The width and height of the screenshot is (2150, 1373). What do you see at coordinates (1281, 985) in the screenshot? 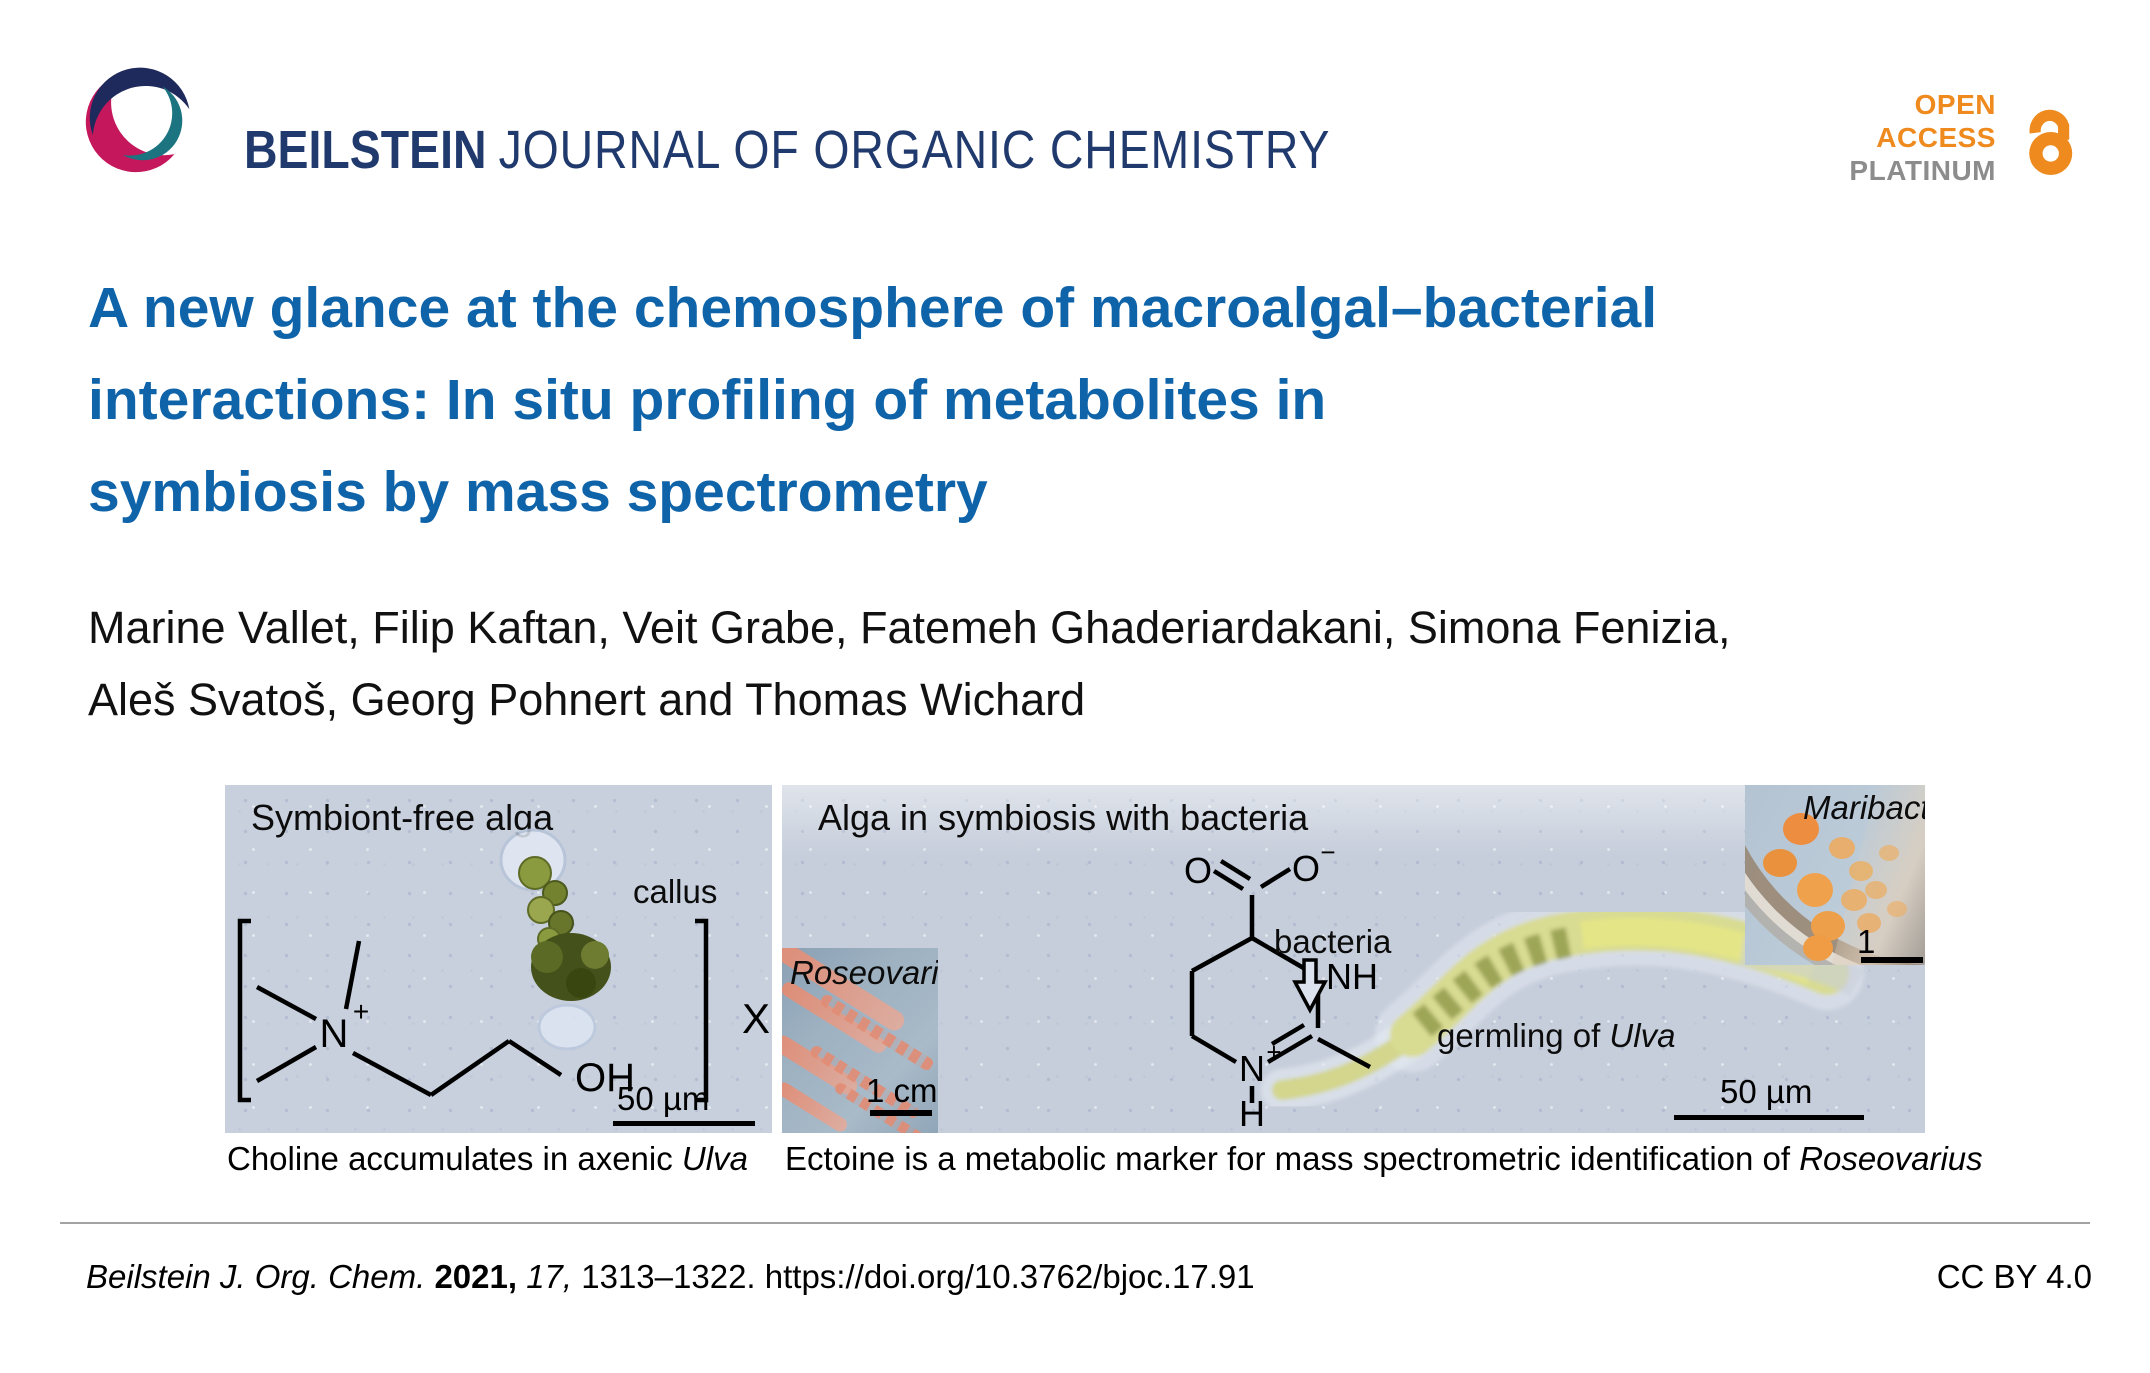
I see `ectoine-structure: O O − NH N + H` at bounding box center [1281, 985].